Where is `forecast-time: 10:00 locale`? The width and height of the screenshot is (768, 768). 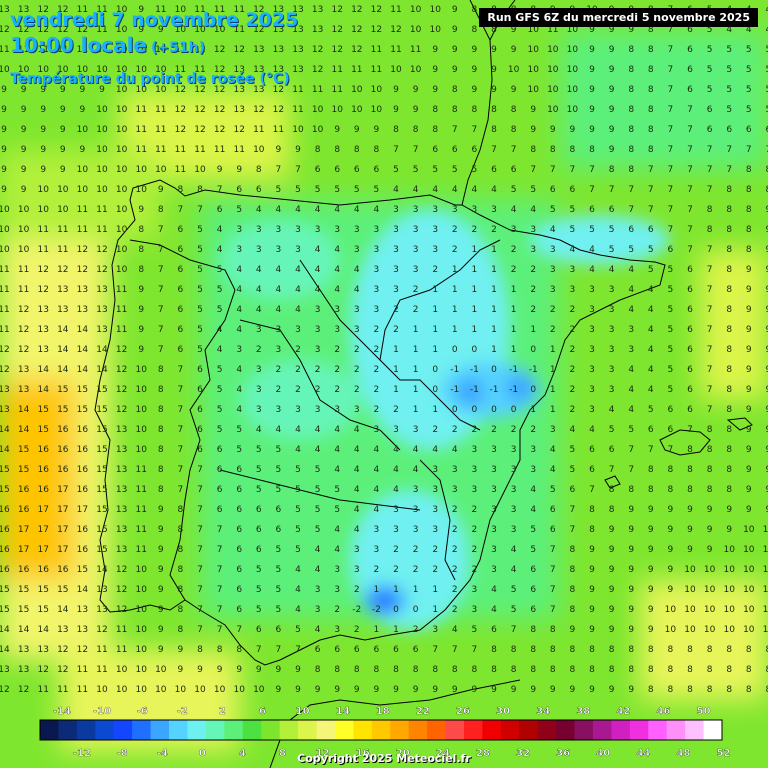
forecast-time: 10:00 locale is located at coordinates (78, 45).